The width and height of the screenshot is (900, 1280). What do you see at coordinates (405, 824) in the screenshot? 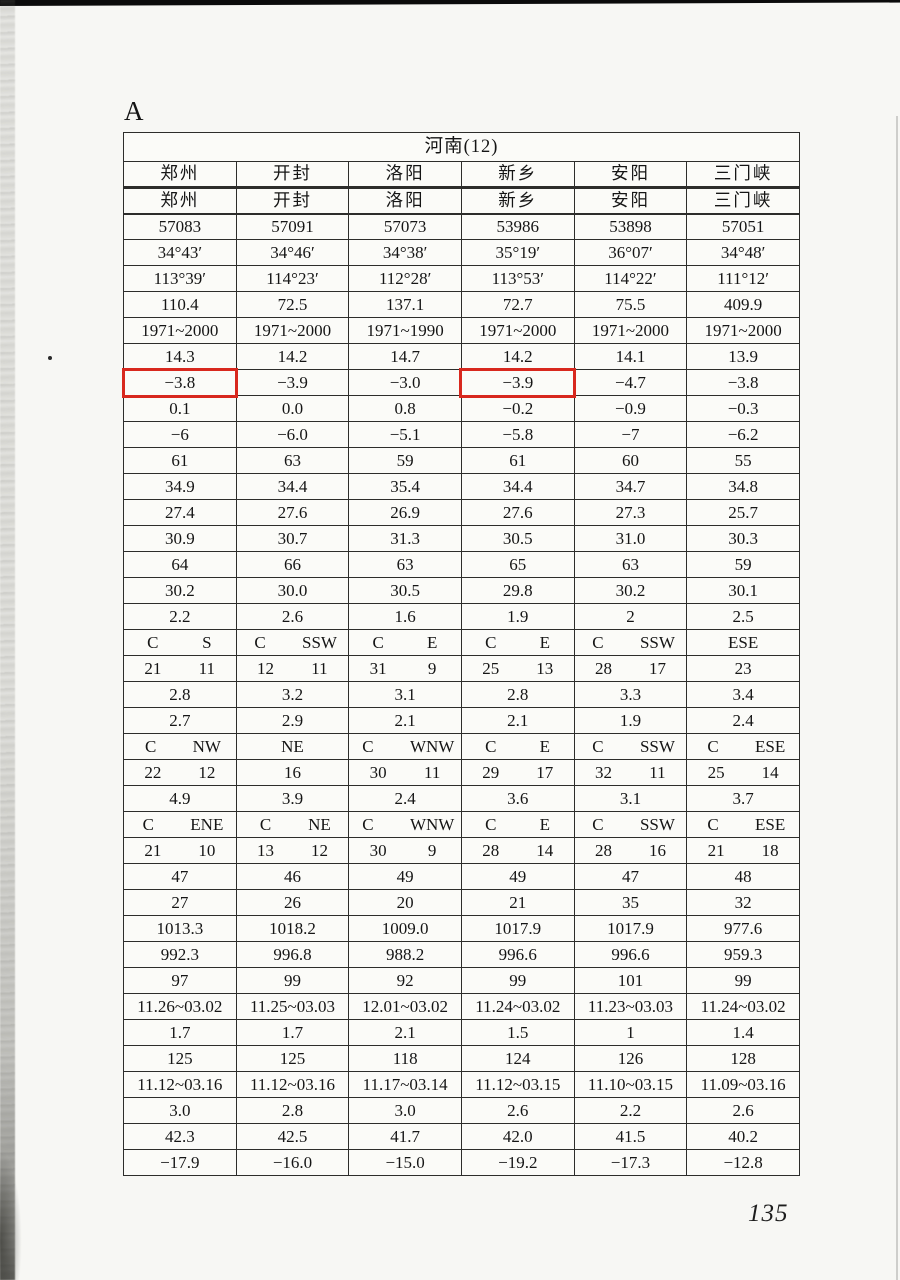
I see `table-cell: C WNW` at bounding box center [405, 824].